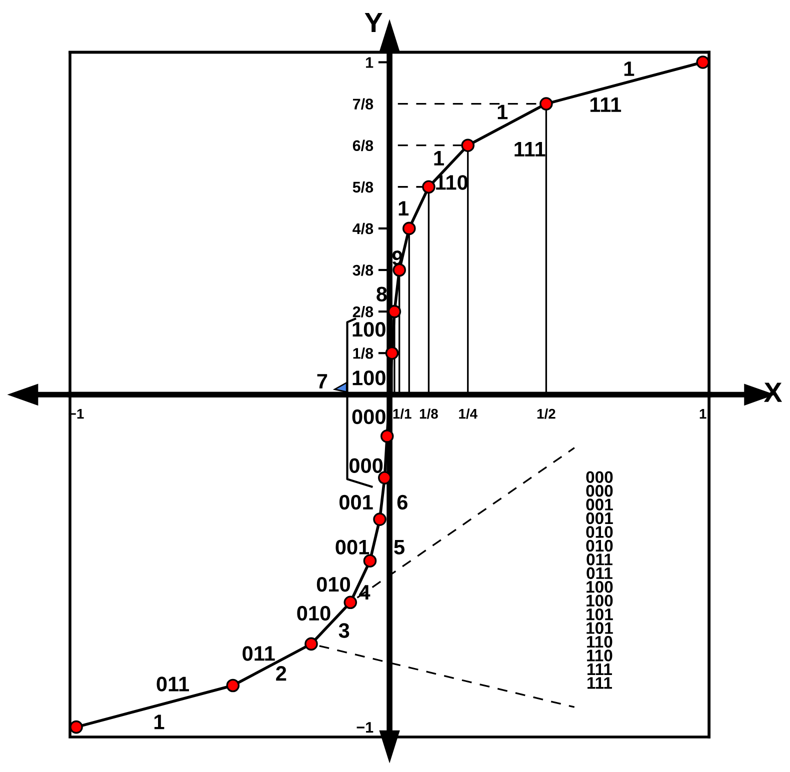  What do you see at coordinates (363, 312) in the screenshot?
I see `y-tick-label: 2/8` at bounding box center [363, 312].